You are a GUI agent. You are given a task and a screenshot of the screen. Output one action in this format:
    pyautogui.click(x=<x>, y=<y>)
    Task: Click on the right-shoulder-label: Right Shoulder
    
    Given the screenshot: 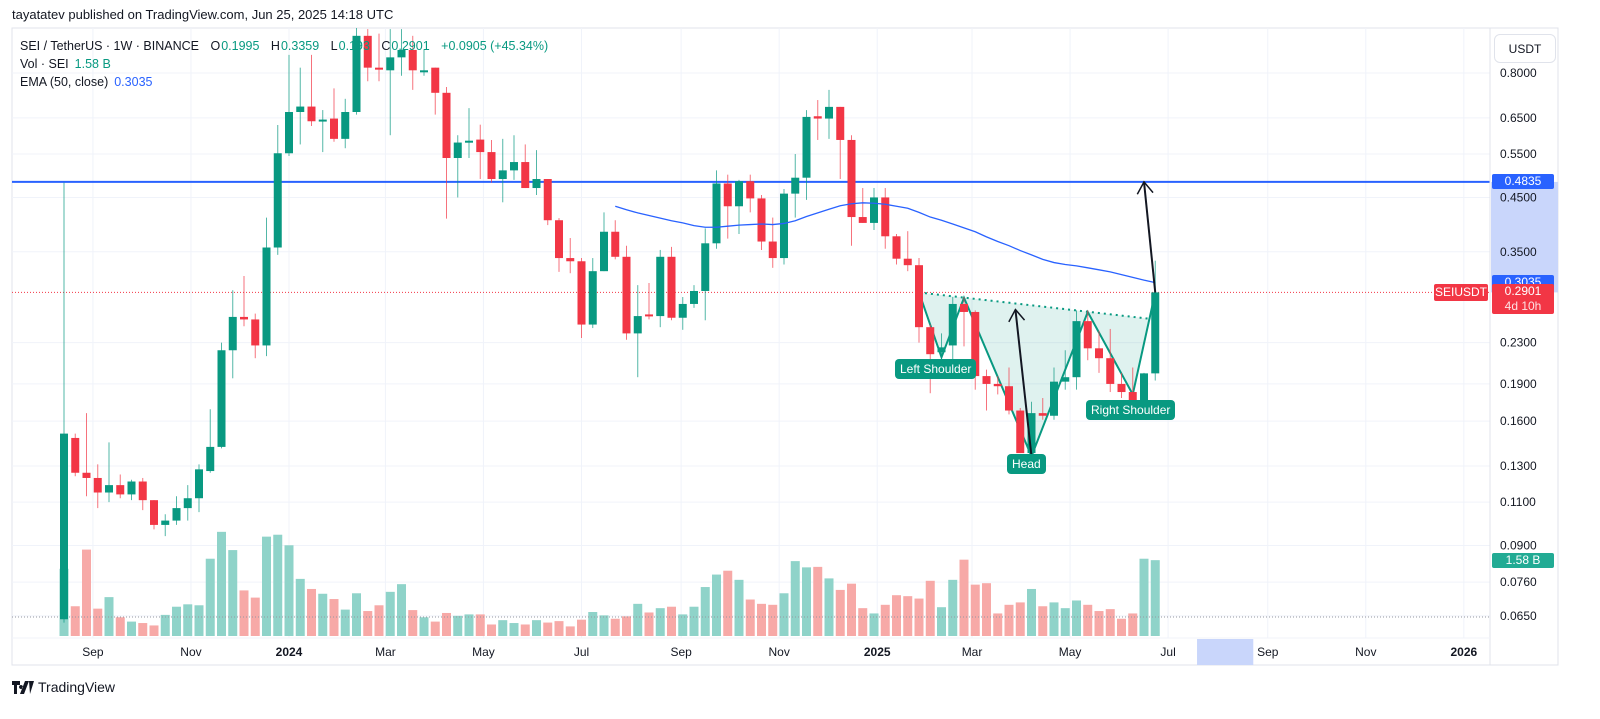 What is the action you would take?
    pyautogui.click(x=1131, y=410)
    